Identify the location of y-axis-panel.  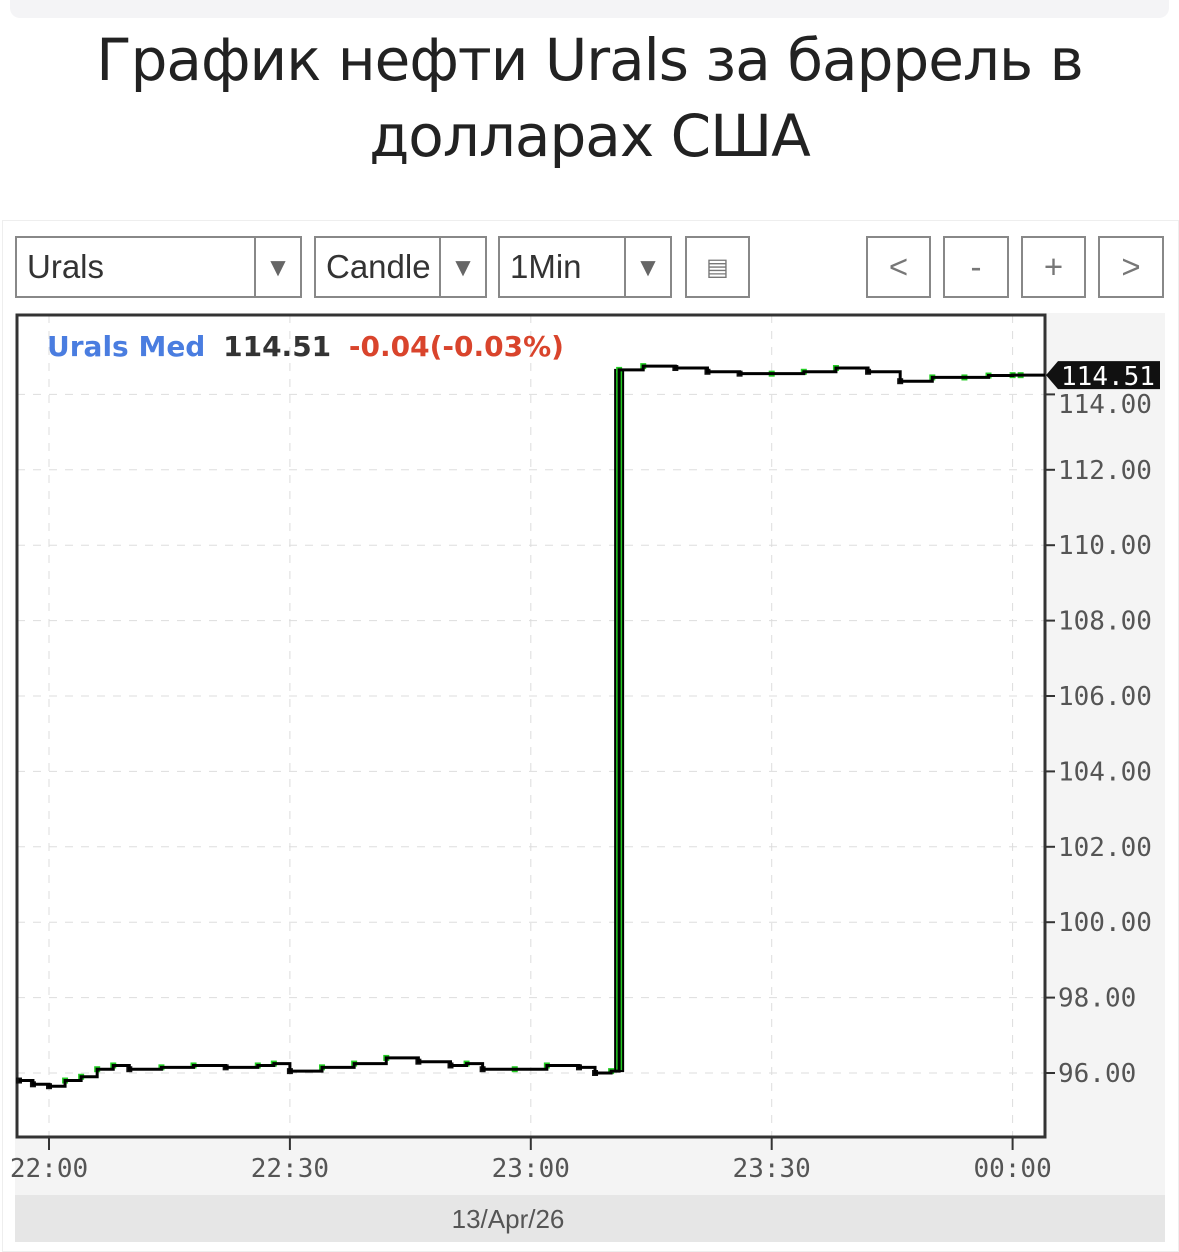
(1105, 753).